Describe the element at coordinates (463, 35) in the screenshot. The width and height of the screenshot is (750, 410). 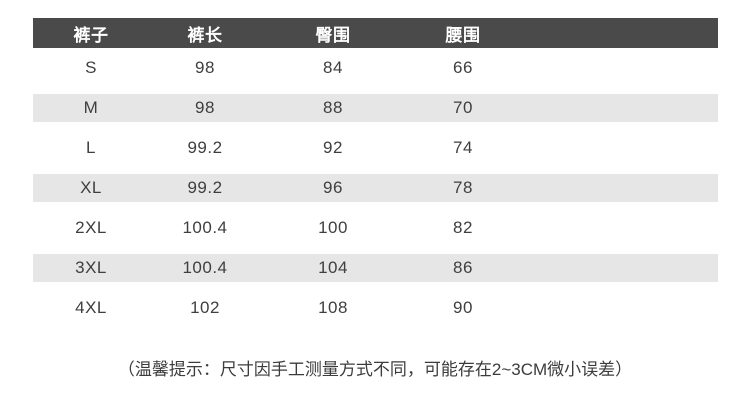
I see `header-cell-waist: 腰围` at that location.